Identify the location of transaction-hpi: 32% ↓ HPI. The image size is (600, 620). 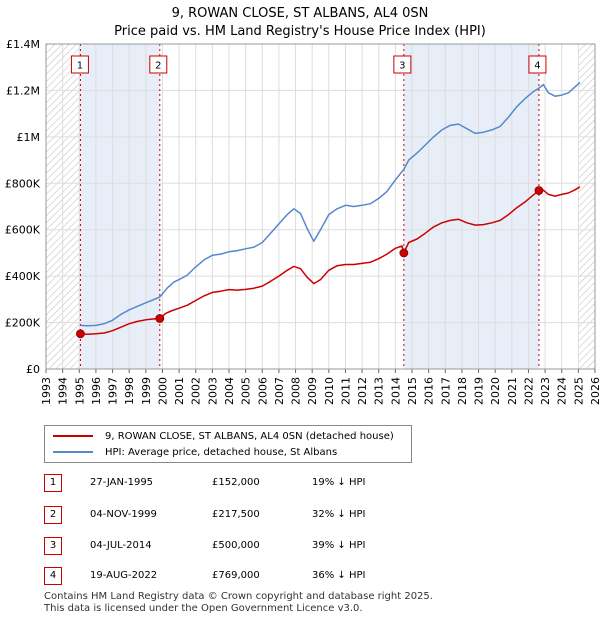
(339, 514).